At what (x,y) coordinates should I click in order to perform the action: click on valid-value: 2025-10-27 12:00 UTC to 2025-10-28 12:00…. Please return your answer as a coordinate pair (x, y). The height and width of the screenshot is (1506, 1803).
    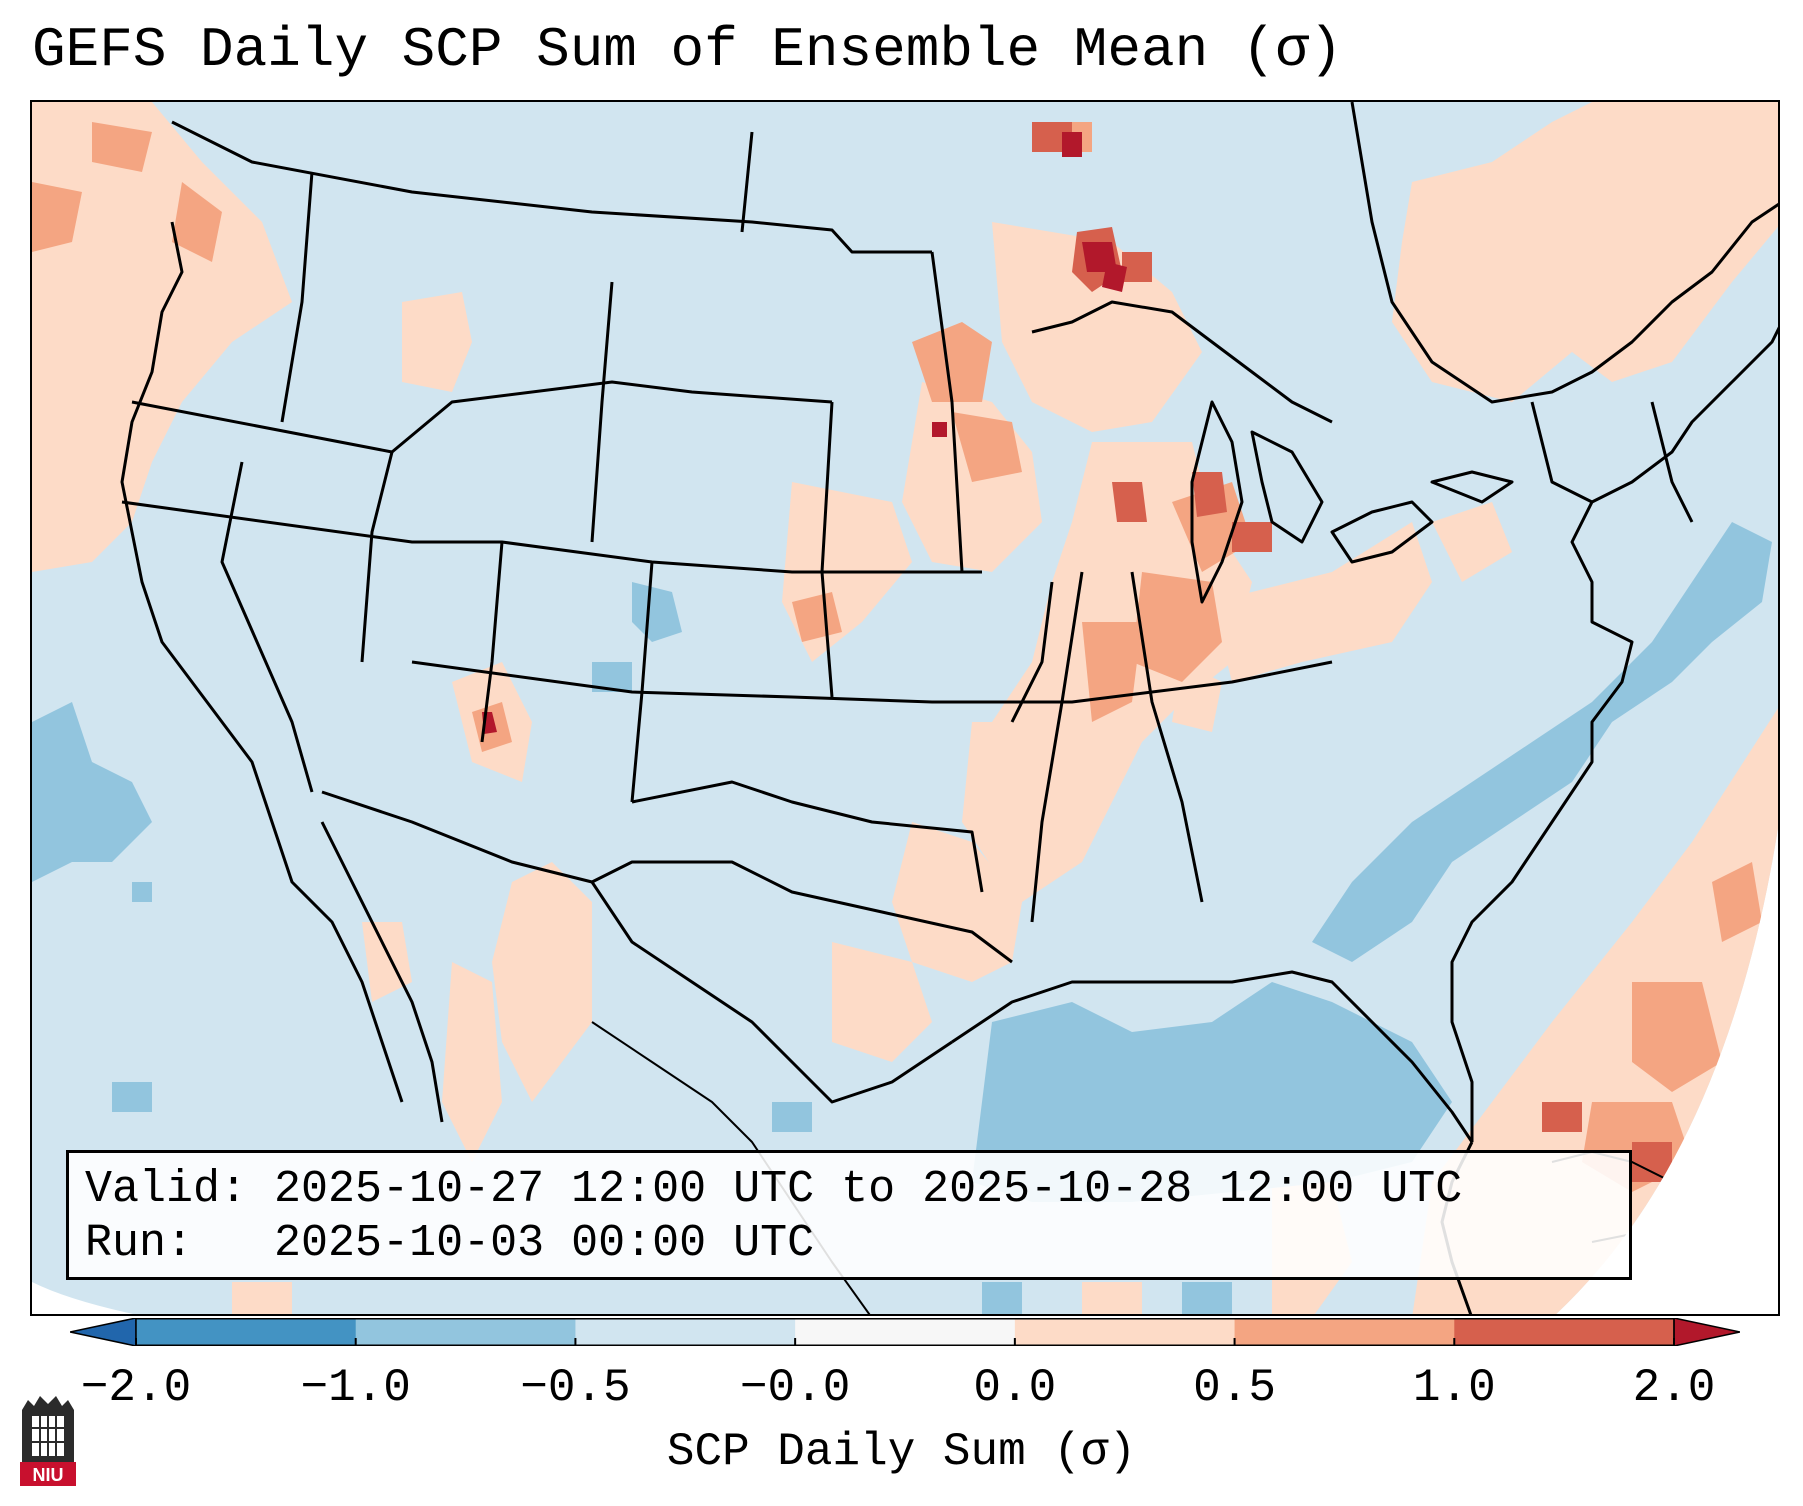
    Looking at the image, I should click on (868, 1189).